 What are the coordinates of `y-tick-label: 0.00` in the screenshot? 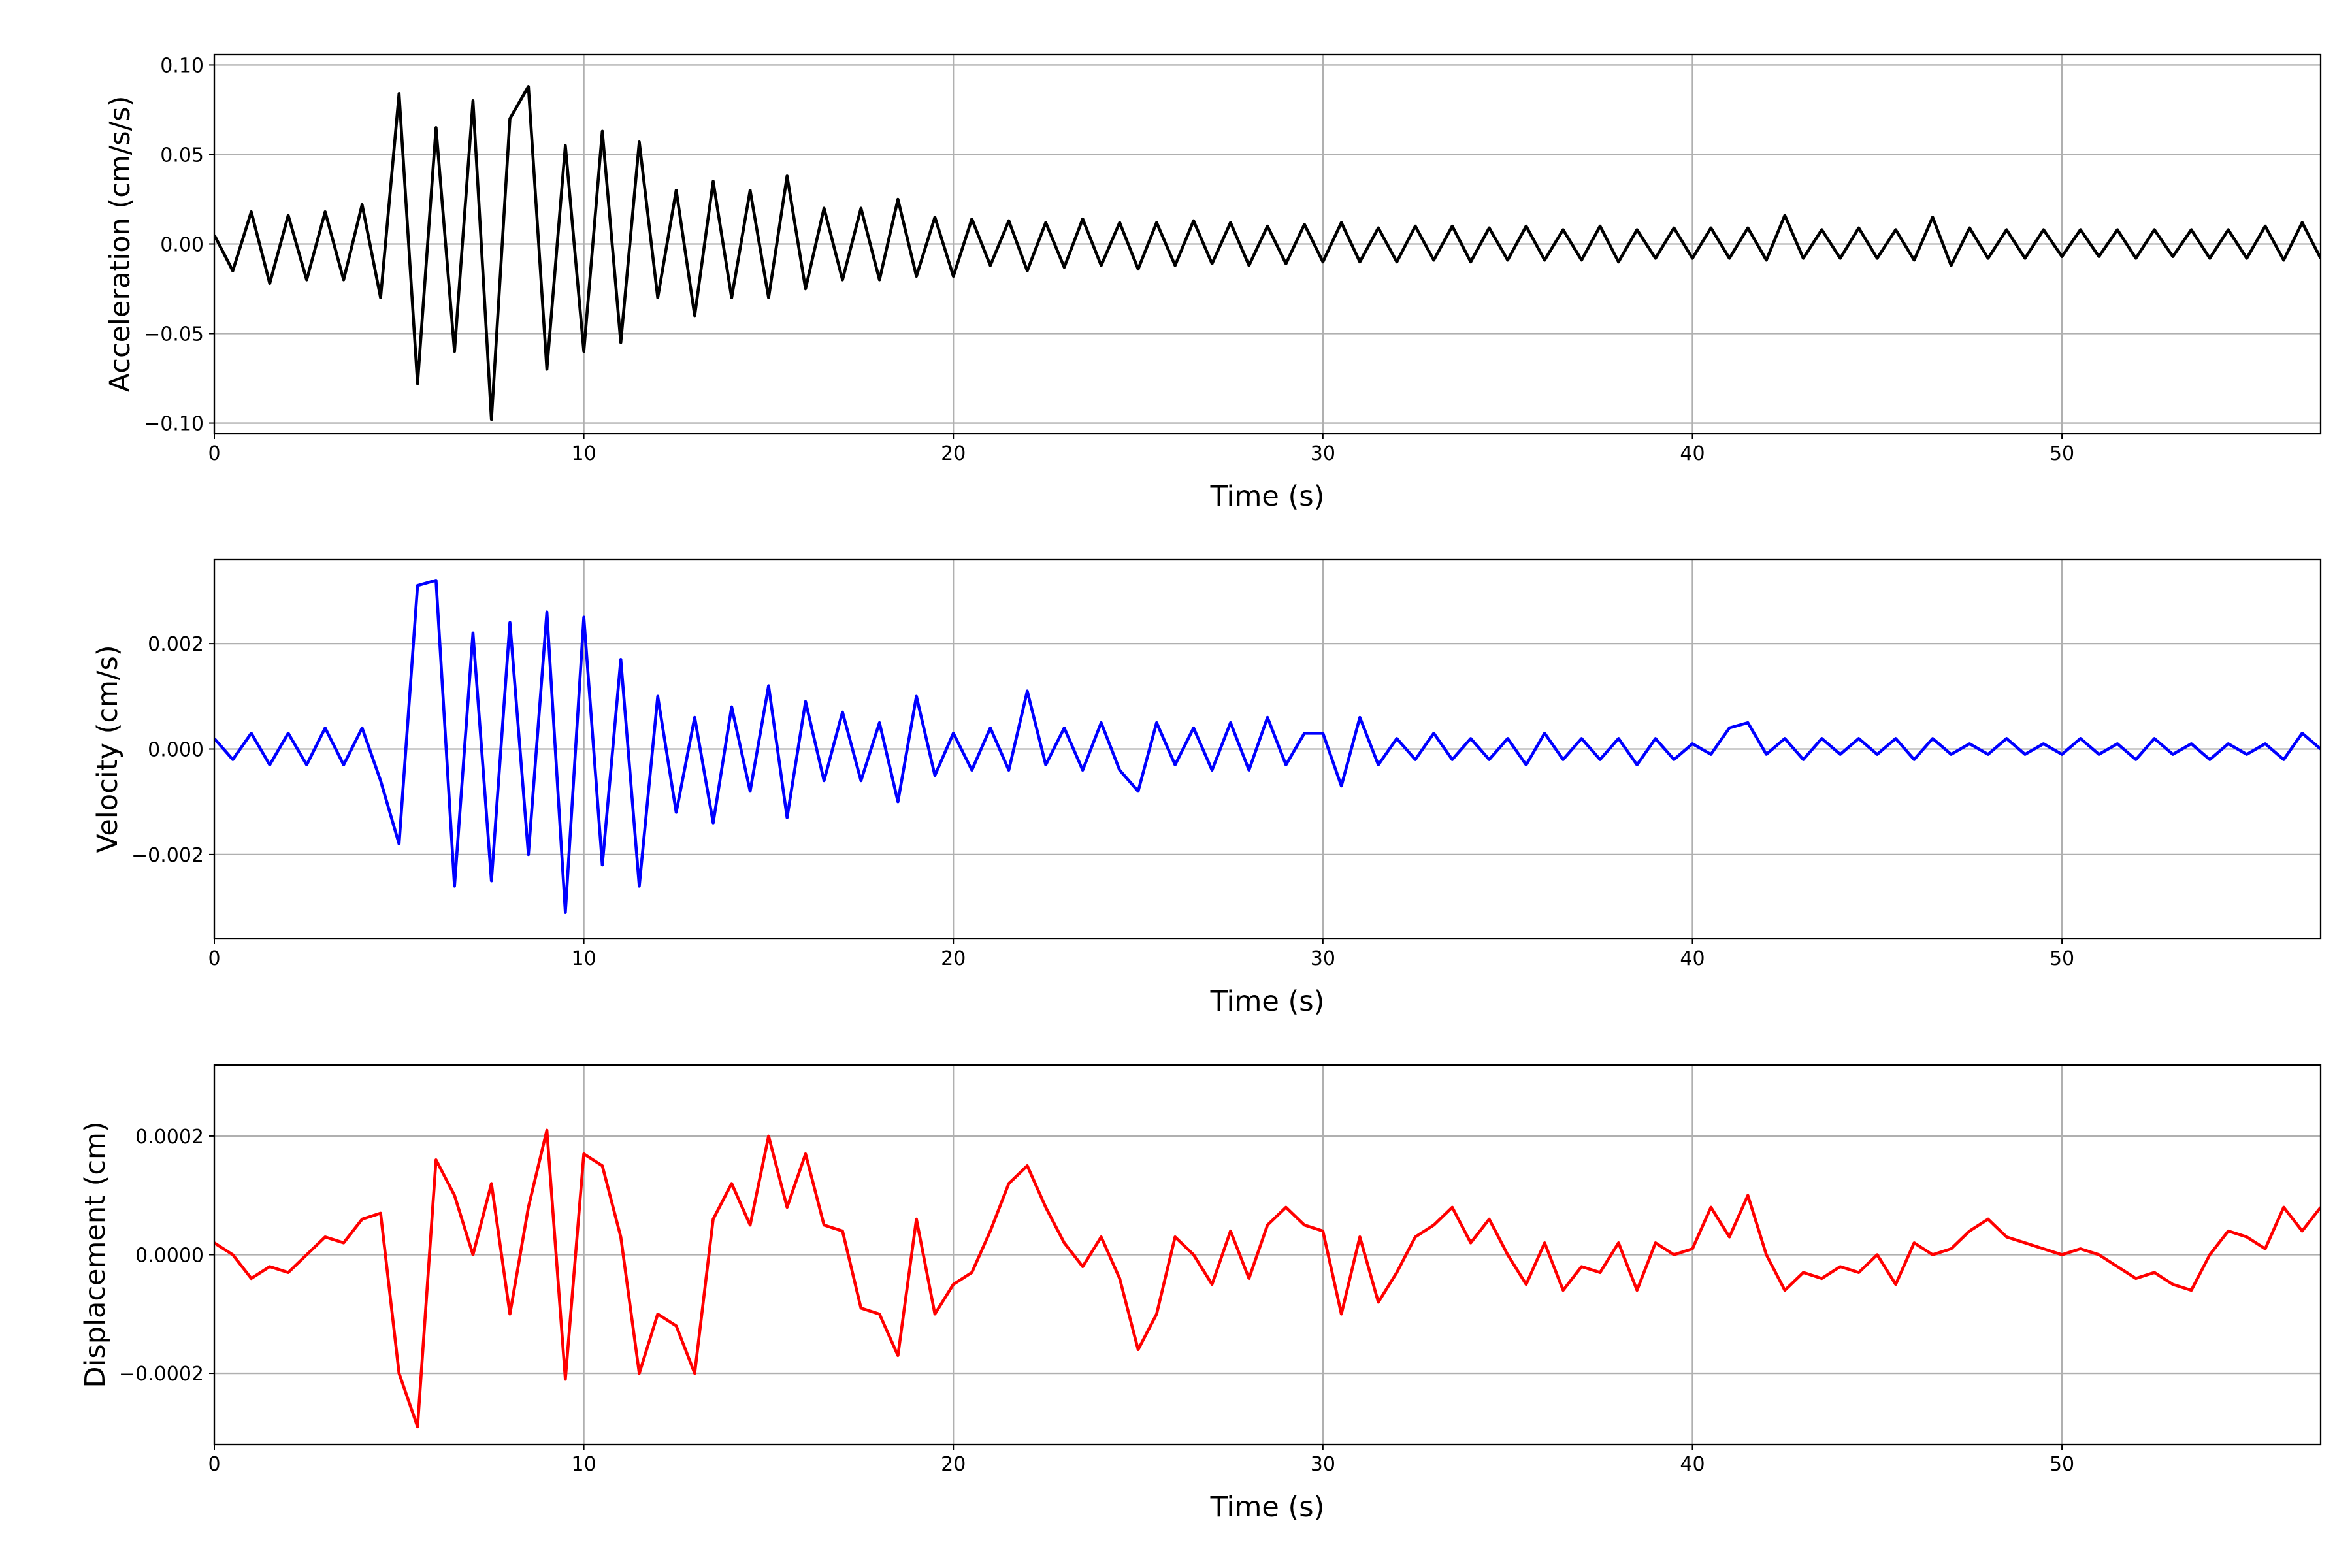 It's located at (182, 245).